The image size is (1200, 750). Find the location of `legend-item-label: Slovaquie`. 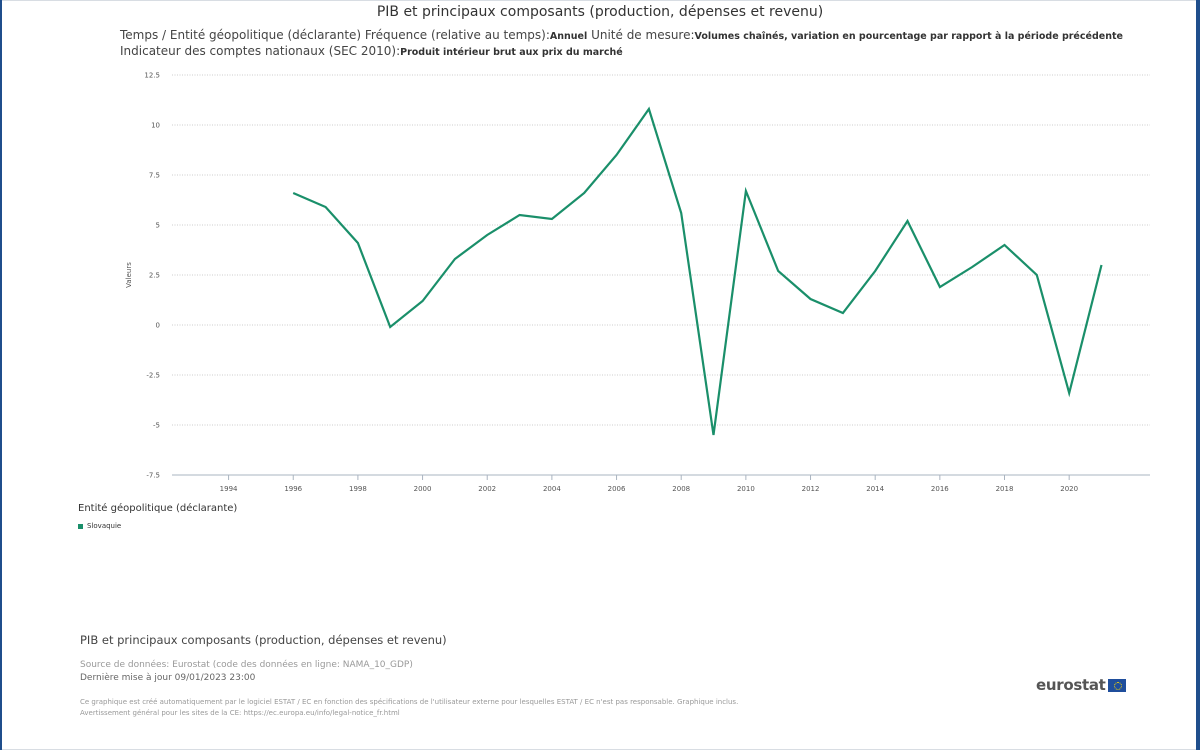

legend-item-label: Slovaquie is located at coordinates (104, 526).